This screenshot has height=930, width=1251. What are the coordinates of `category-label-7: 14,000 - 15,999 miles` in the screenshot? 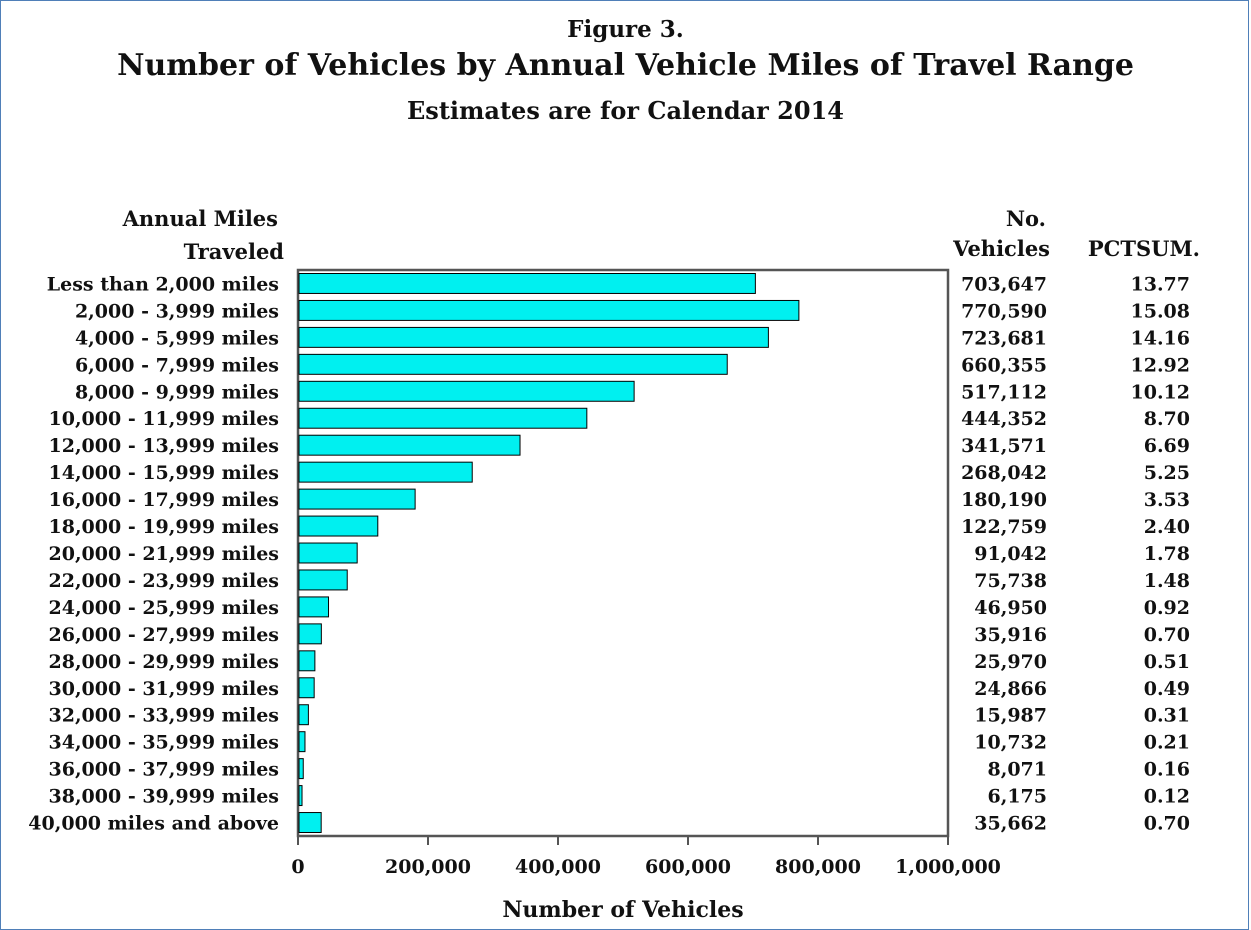 It's located at (164, 473).